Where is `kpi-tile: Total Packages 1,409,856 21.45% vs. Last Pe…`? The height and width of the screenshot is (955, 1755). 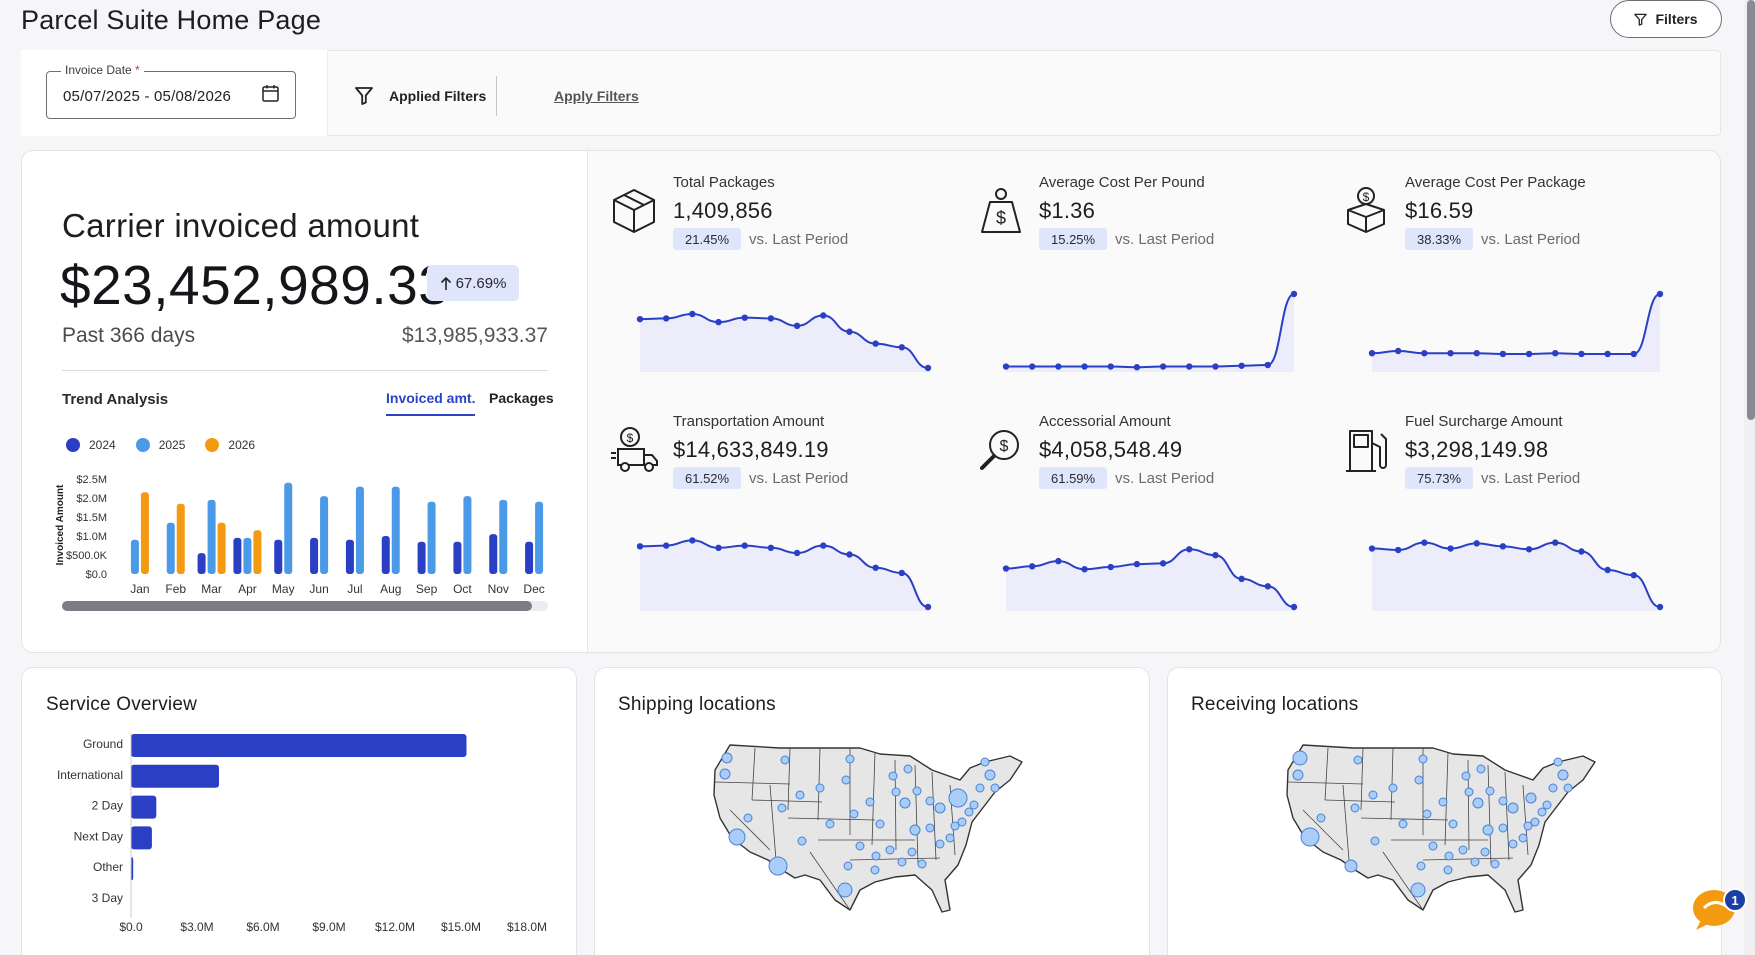 kpi-tile: Total Packages 1,409,856 21.45% vs. Last Pe… is located at coordinates (771, 289).